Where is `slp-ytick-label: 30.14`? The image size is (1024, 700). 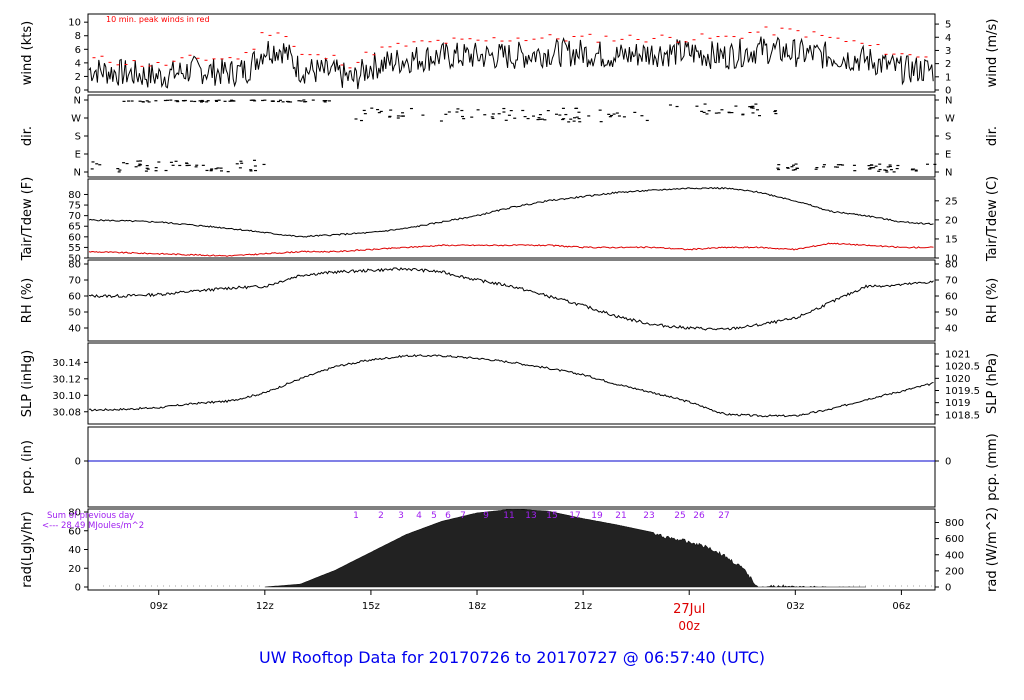
slp-ytick-label: 30.14 is located at coordinates (66, 363).